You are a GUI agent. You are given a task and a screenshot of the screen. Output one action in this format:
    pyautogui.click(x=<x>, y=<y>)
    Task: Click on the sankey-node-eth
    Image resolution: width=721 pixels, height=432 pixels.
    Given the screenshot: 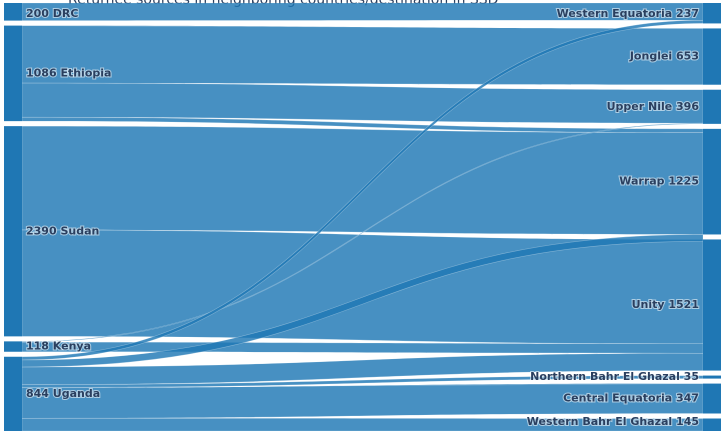 What is the action you would take?
    pyautogui.click(x=13, y=73)
    